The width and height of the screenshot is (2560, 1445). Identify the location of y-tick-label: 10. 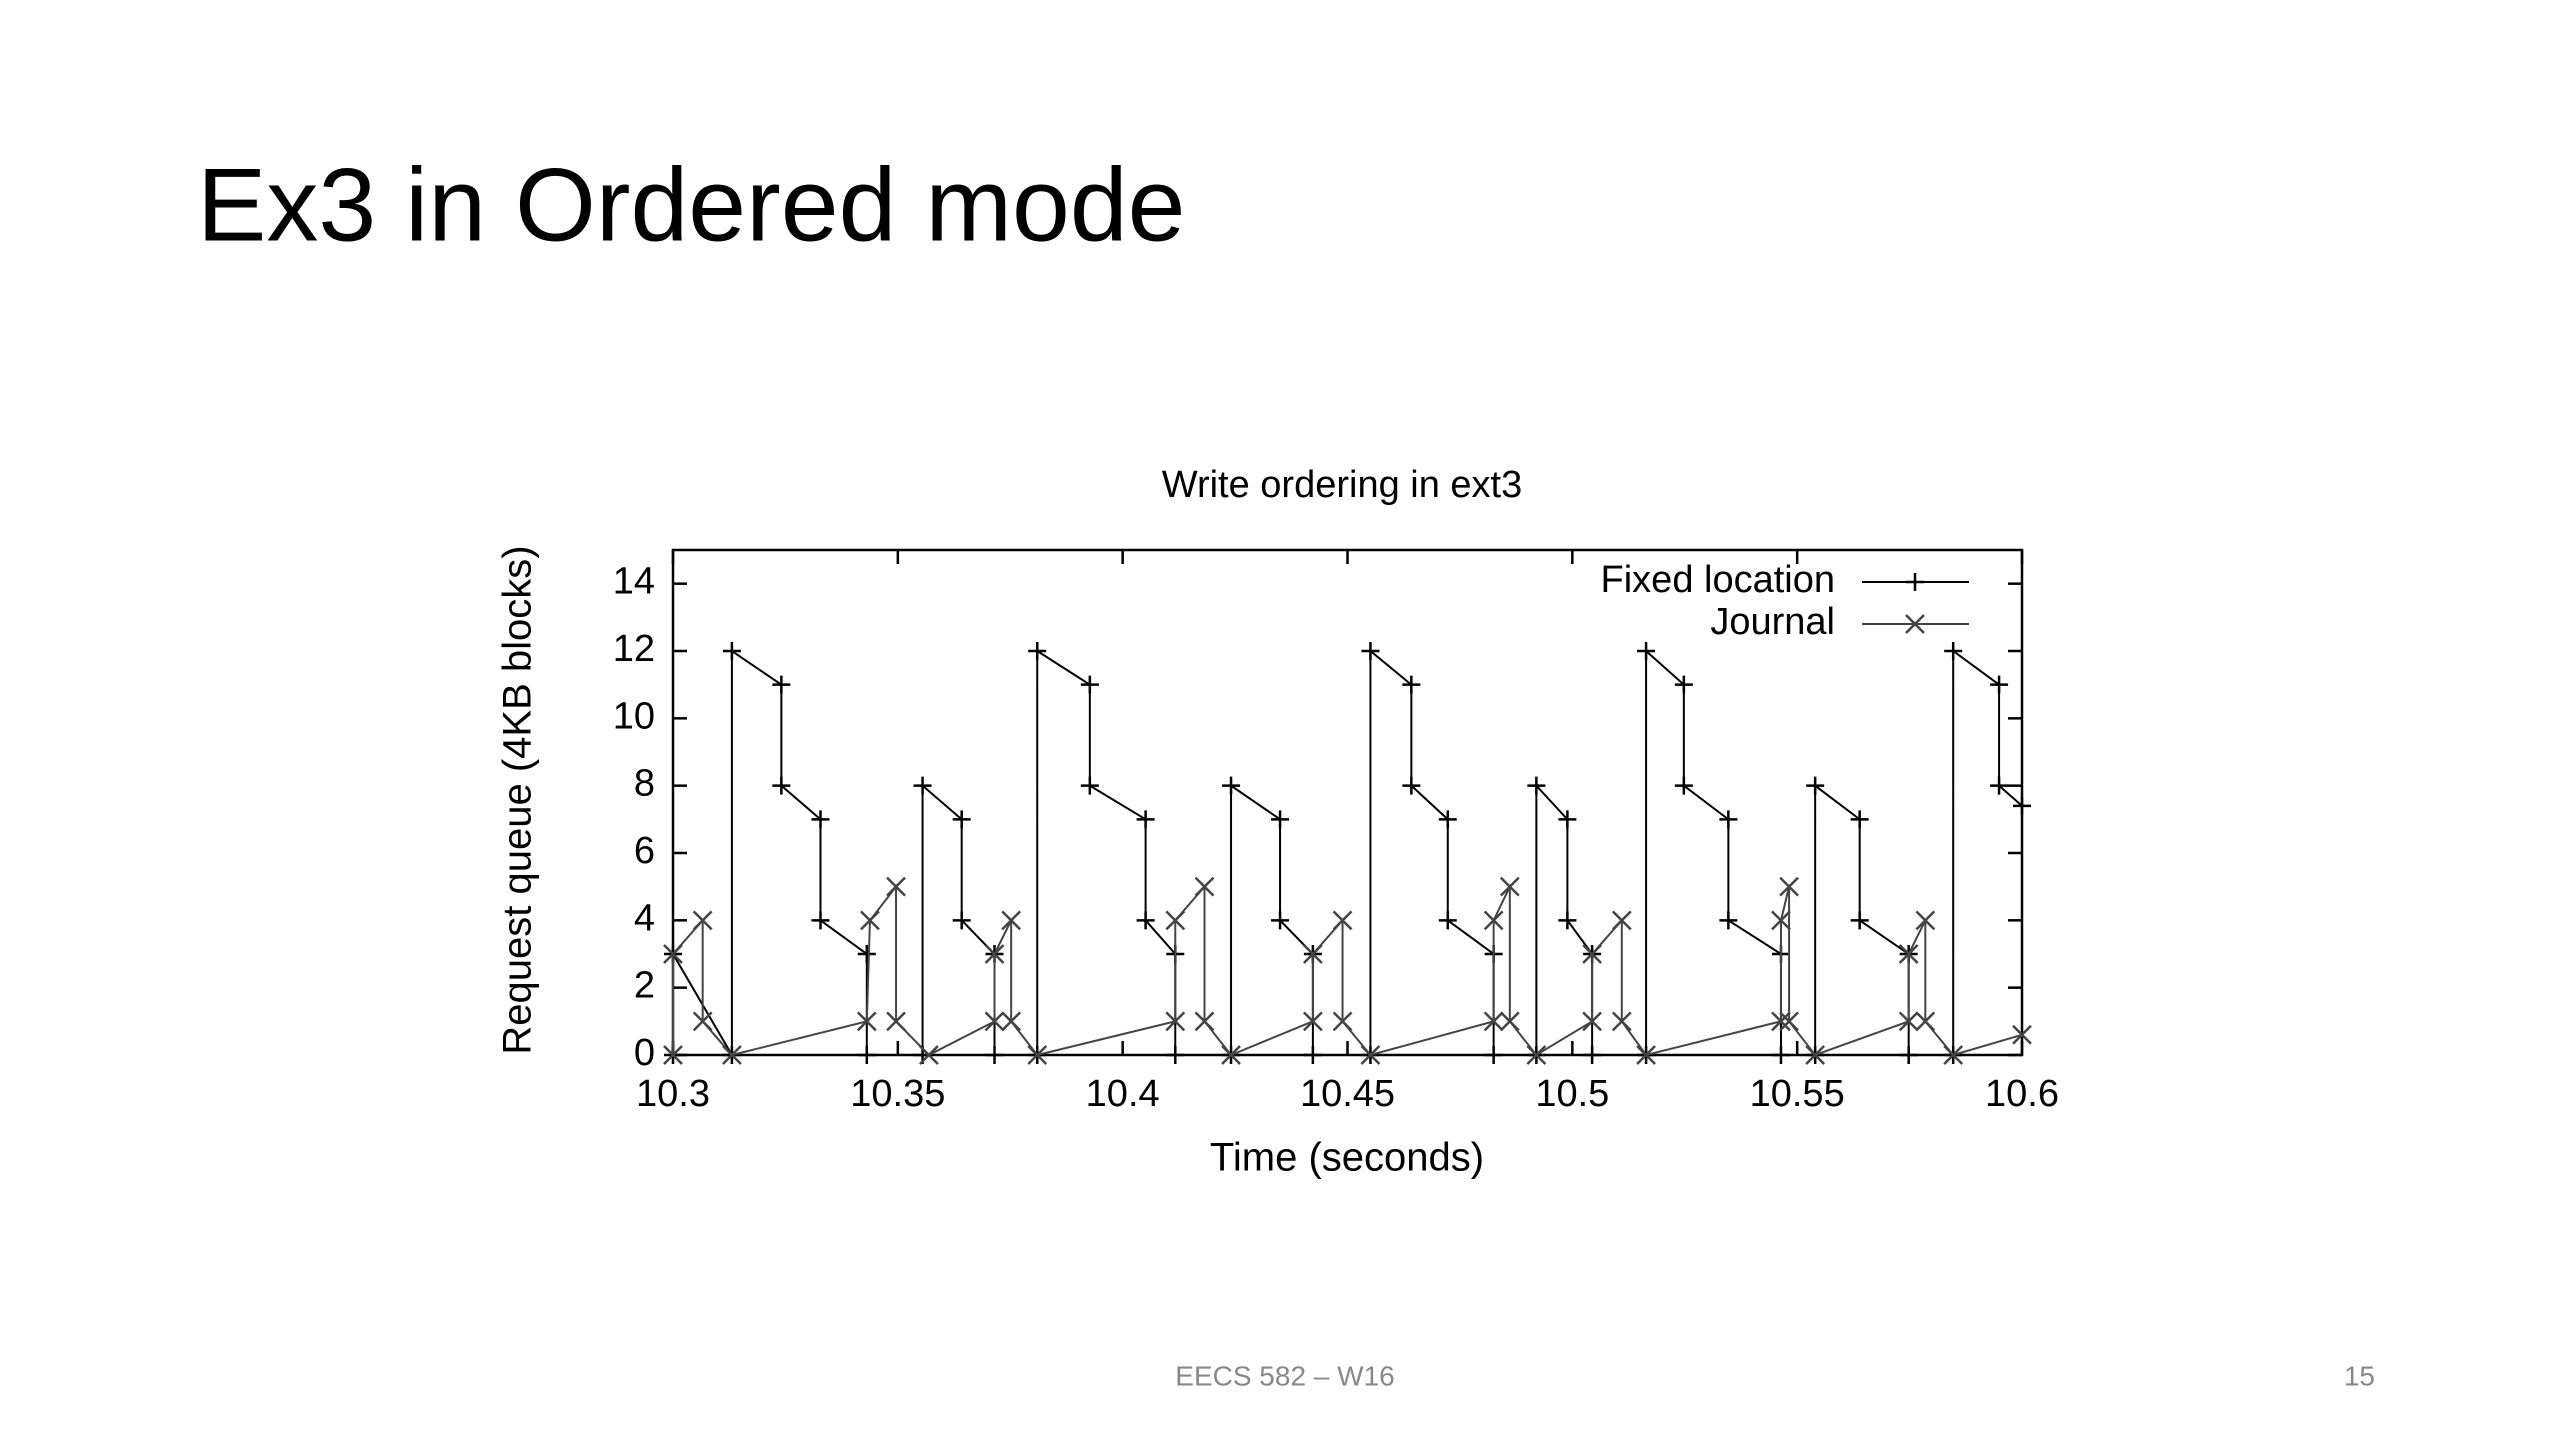
(634, 716).